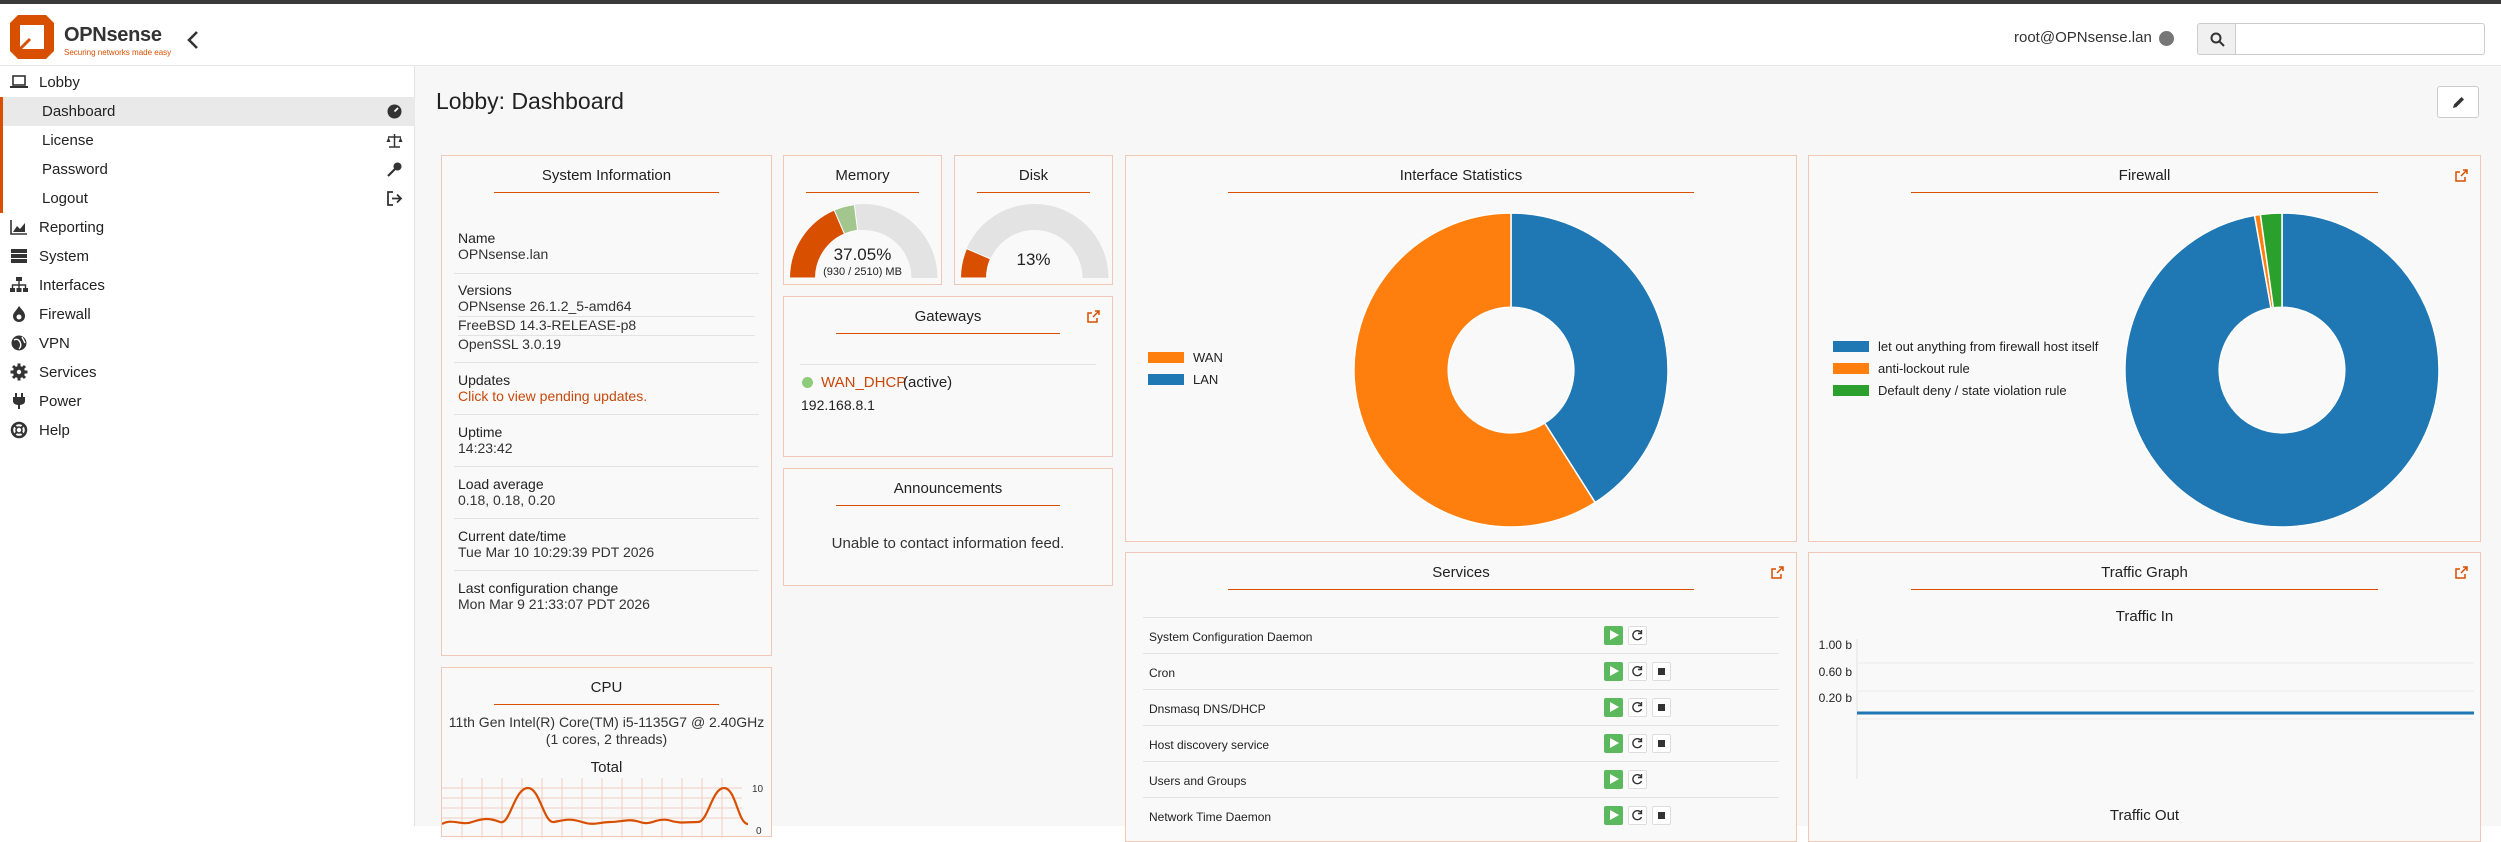 This screenshot has width=2501, height=842. I want to click on sidebar-item-dashboard: Dashboard, so click(207, 111).